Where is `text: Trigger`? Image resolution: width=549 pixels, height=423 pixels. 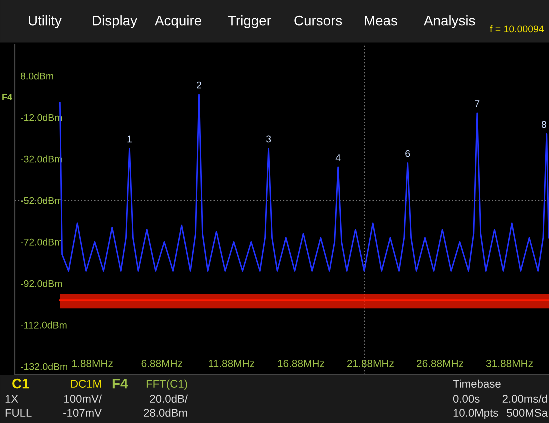
text: Trigger is located at coordinates (250, 22).